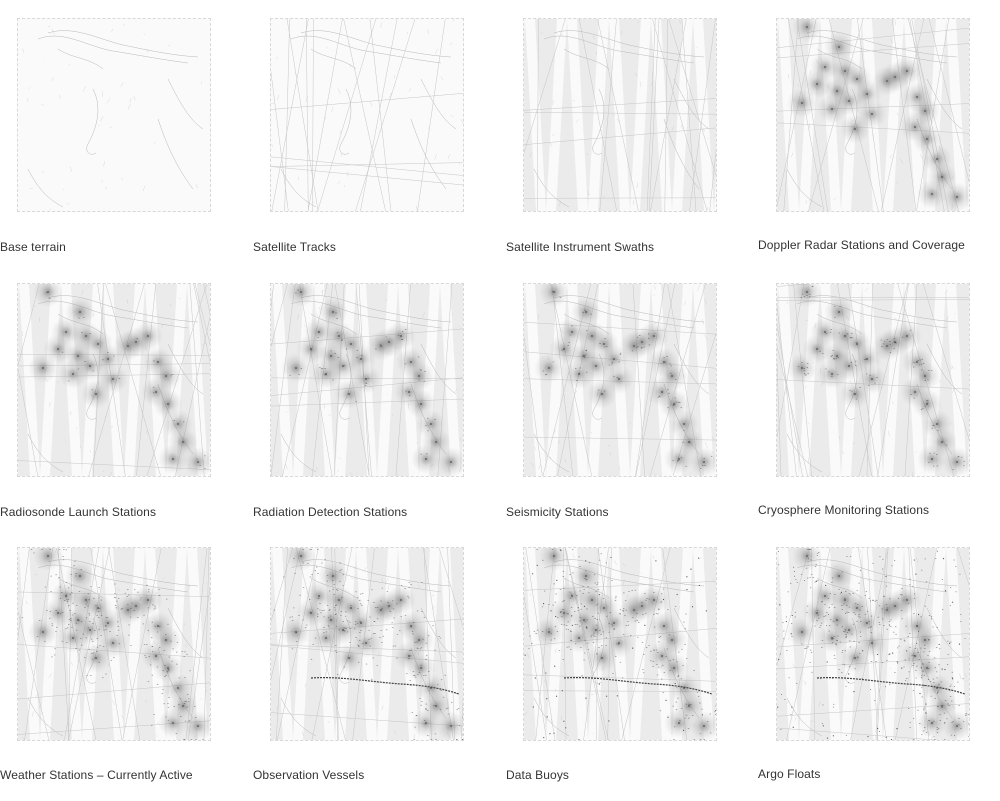 The height and width of the screenshot is (801, 1000). I want to click on panel-caption: Weather Stations – Currently Active, so click(96, 775).